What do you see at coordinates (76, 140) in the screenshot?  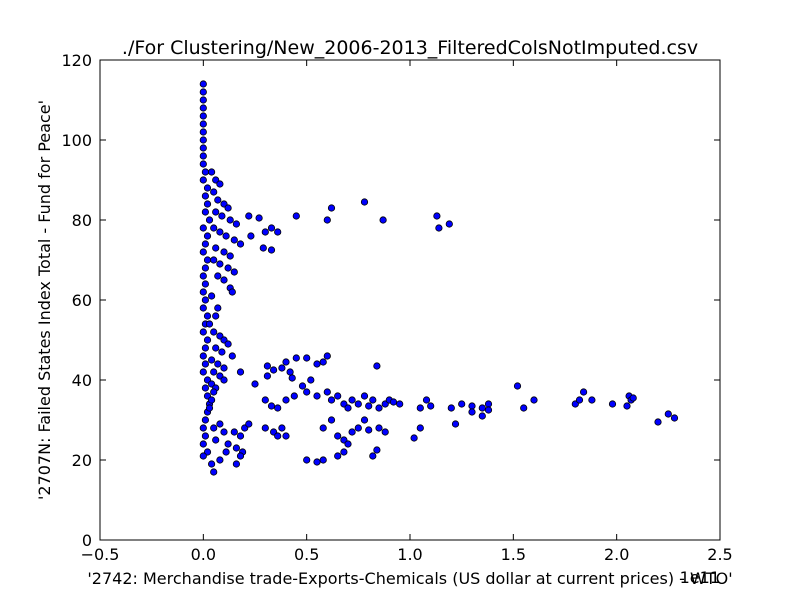 I see `y-tick-label: 100` at bounding box center [76, 140].